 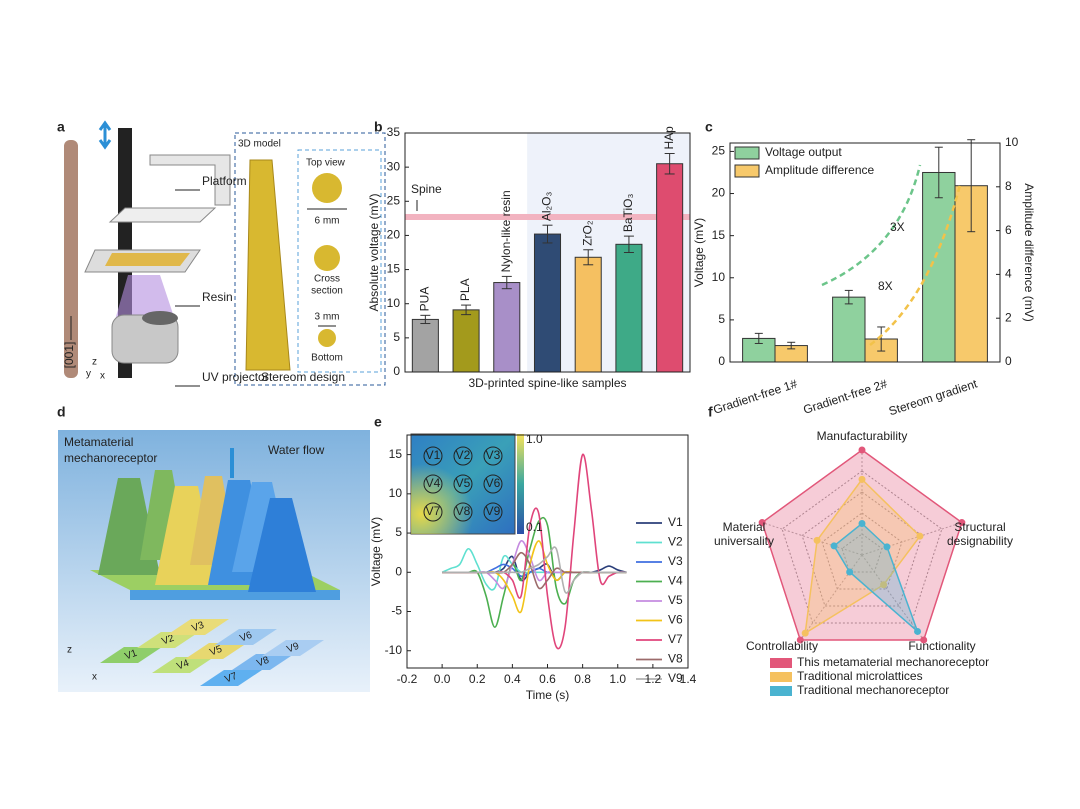 I want to click on colorbar-label: 1.0, so click(x=534, y=439).